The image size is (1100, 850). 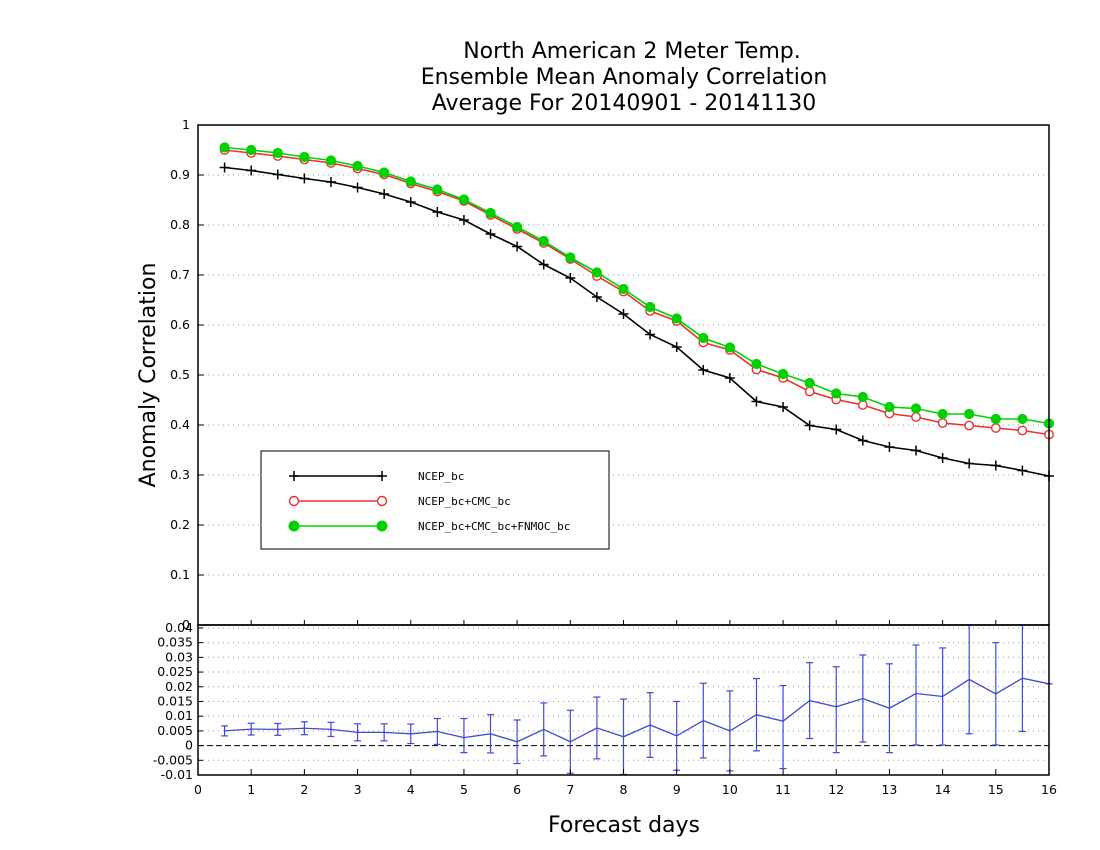 What do you see at coordinates (180, 574) in the screenshot?
I see `main-y-tick-label: 0.1` at bounding box center [180, 574].